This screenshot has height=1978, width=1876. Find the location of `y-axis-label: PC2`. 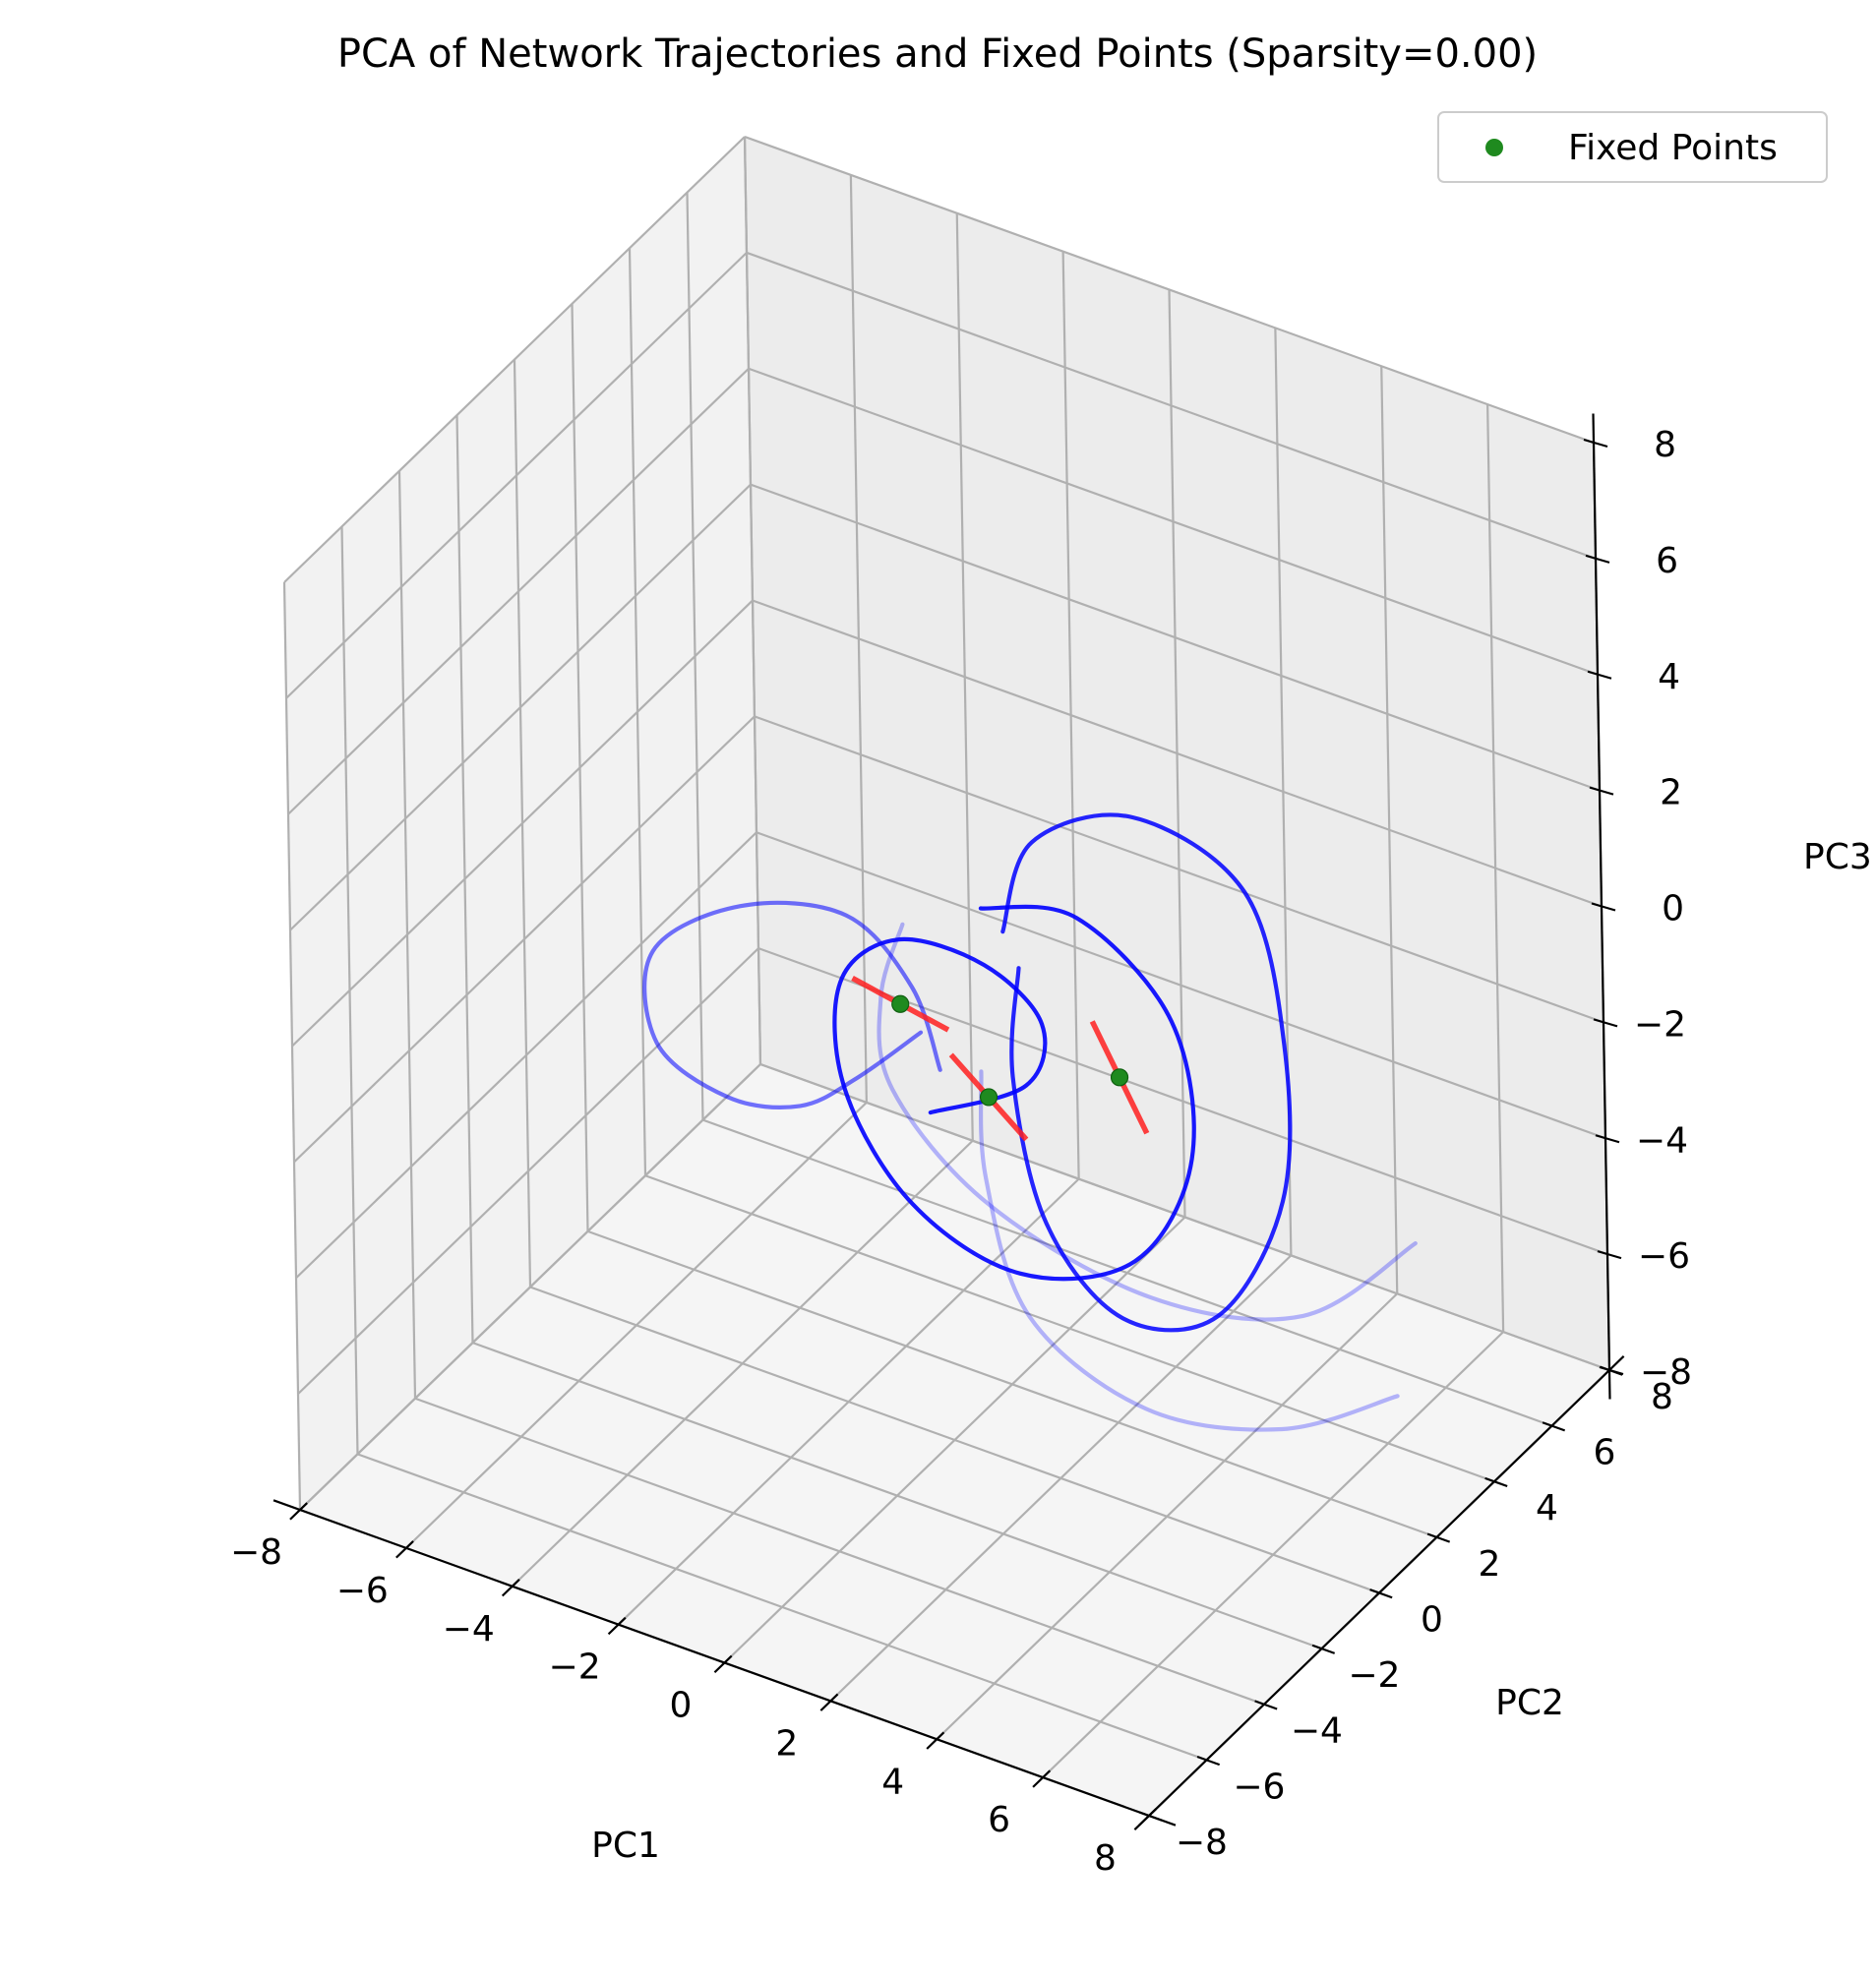

y-axis-label: PC2 is located at coordinates (1529, 1703).